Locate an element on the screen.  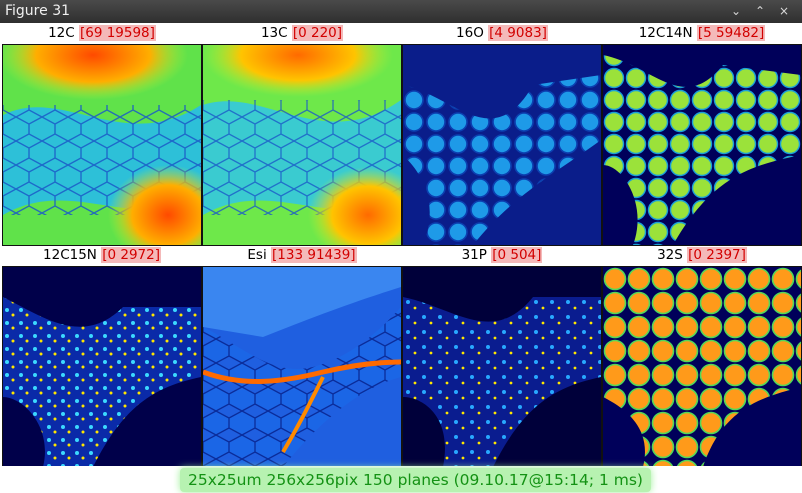
panel-12c14n: 12C14N [5 59482] is located at coordinates (702, 134).